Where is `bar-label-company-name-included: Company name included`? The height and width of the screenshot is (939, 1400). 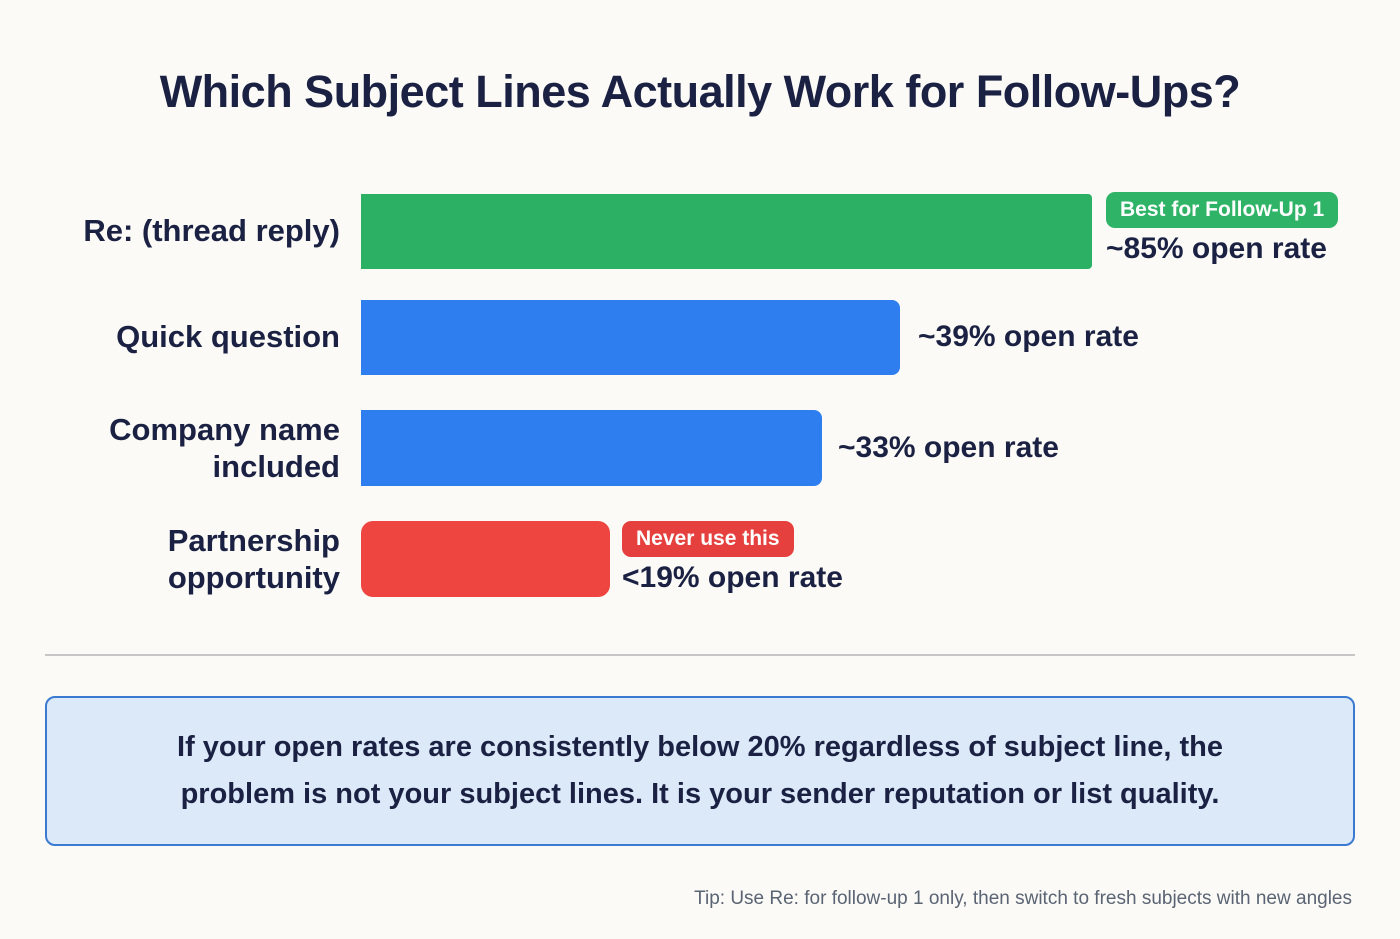 bar-label-company-name-included: Company name included is located at coordinates (190, 448).